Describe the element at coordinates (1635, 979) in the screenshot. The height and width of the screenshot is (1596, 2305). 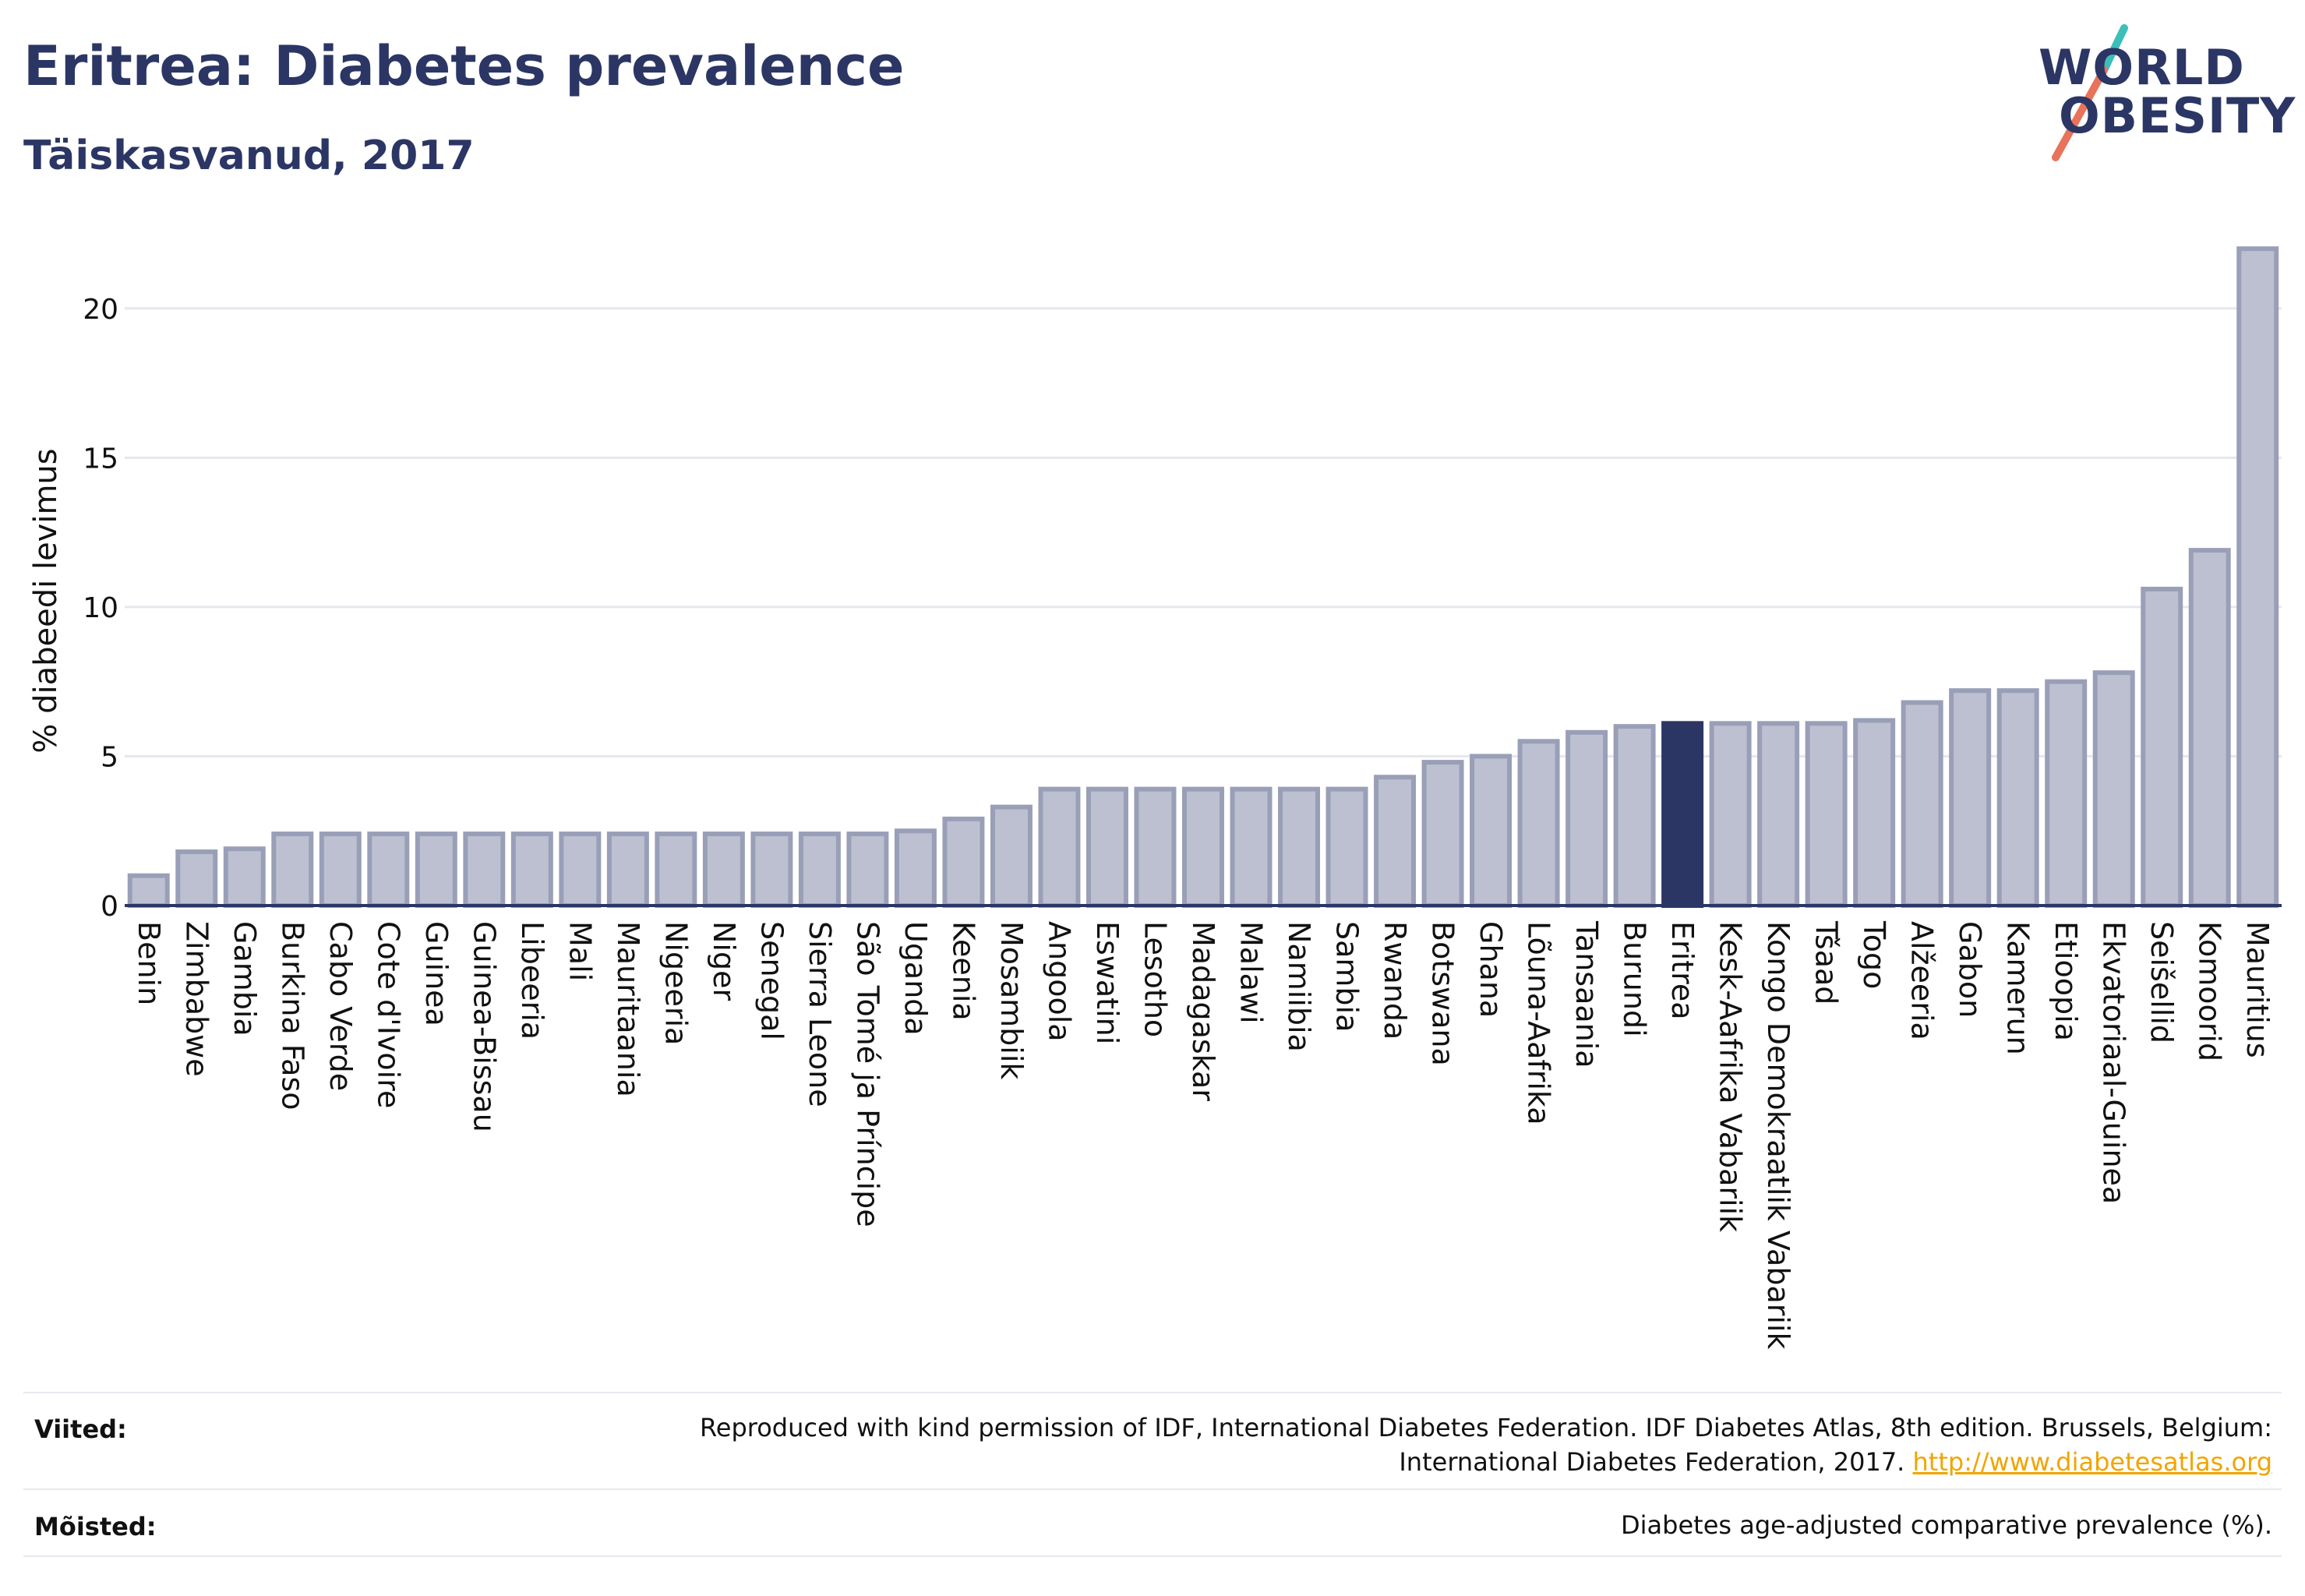
I see `x-tick-label: Burundi` at that location.